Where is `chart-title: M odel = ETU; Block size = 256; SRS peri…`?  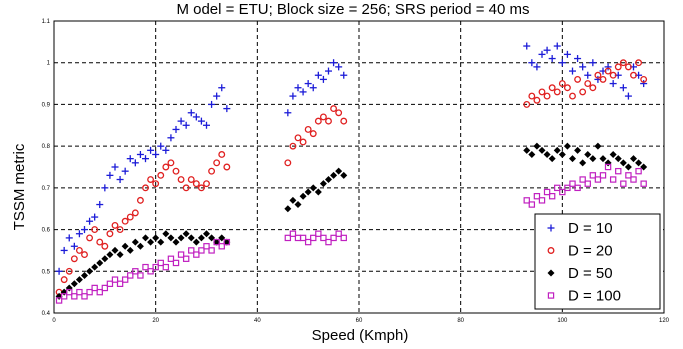 chart-title: M odel = ETU; Block size = 256; SRS peri… is located at coordinates (352, 9).